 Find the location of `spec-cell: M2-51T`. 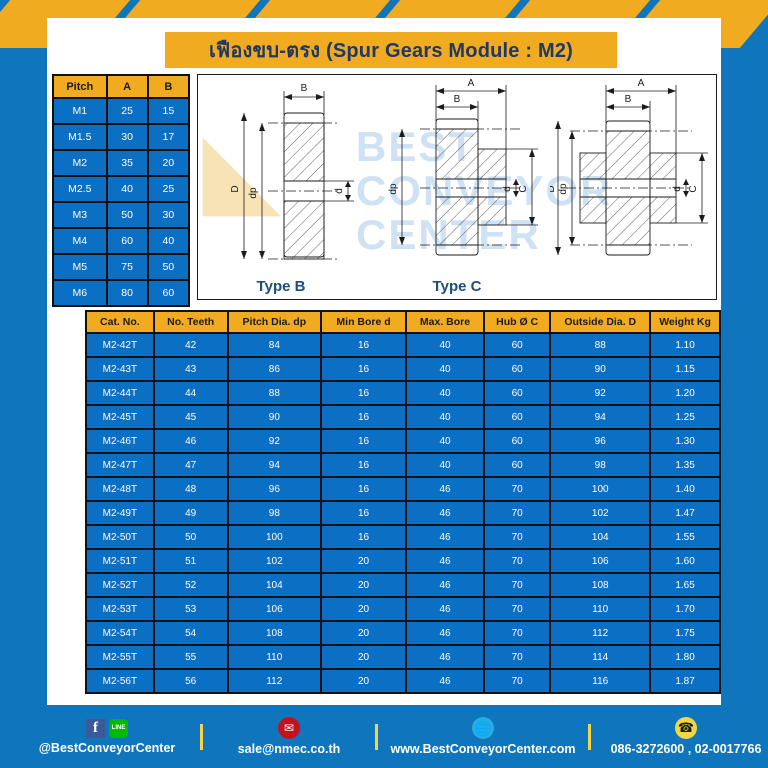

spec-cell: M2-51T is located at coordinates (120, 561).